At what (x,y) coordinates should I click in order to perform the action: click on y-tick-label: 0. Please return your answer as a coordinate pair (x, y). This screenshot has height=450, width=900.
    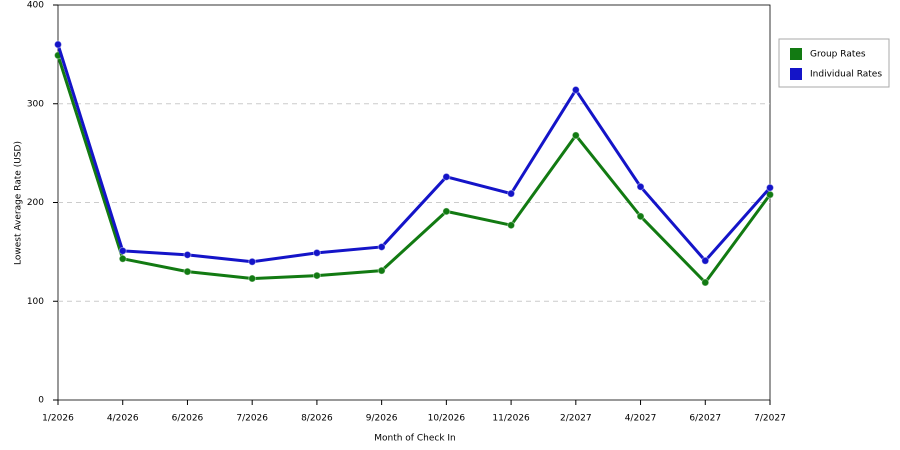
    Looking at the image, I should click on (41, 401).